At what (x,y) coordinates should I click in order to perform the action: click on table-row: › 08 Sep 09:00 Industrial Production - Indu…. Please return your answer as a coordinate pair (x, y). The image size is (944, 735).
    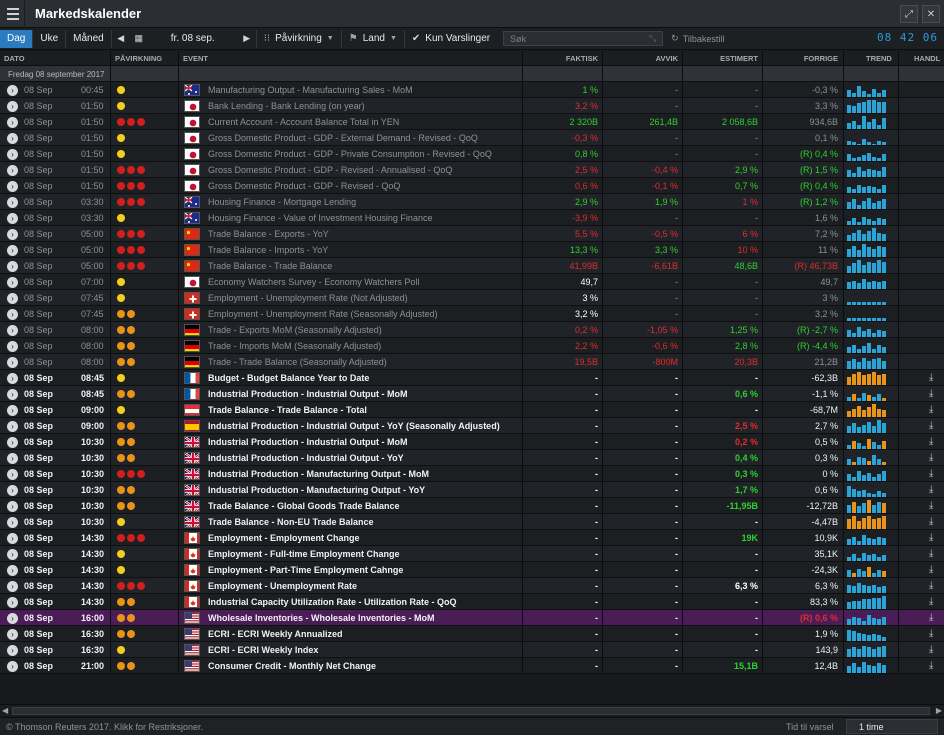
    Looking at the image, I should click on (472, 426).